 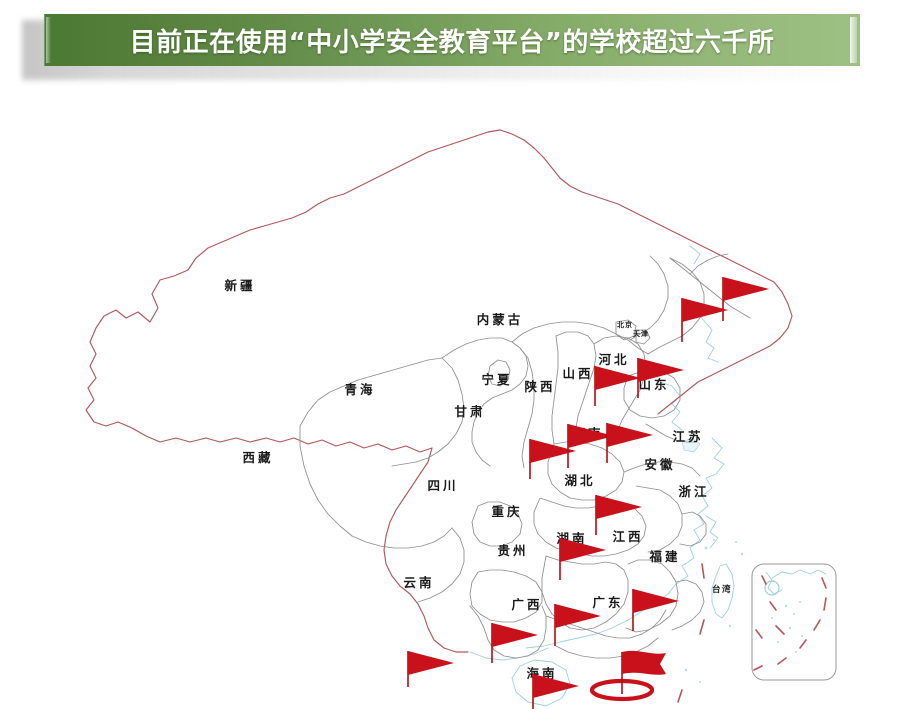 What do you see at coordinates (577, 373) in the screenshot?
I see `province-label-shanxi: 山西` at bounding box center [577, 373].